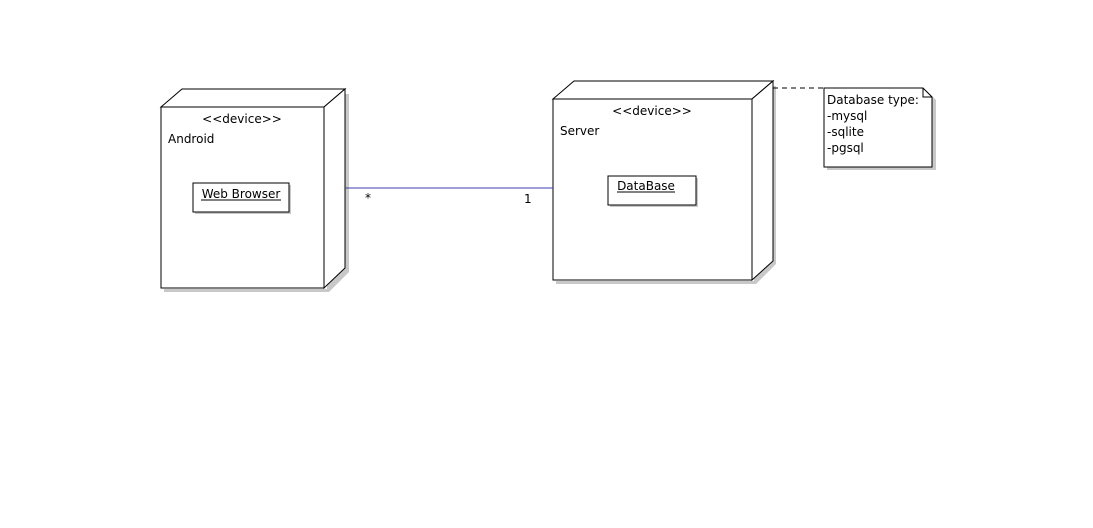 This screenshot has height=528, width=1093. I want to click on note-line: -sqlite, so click(845, 132).